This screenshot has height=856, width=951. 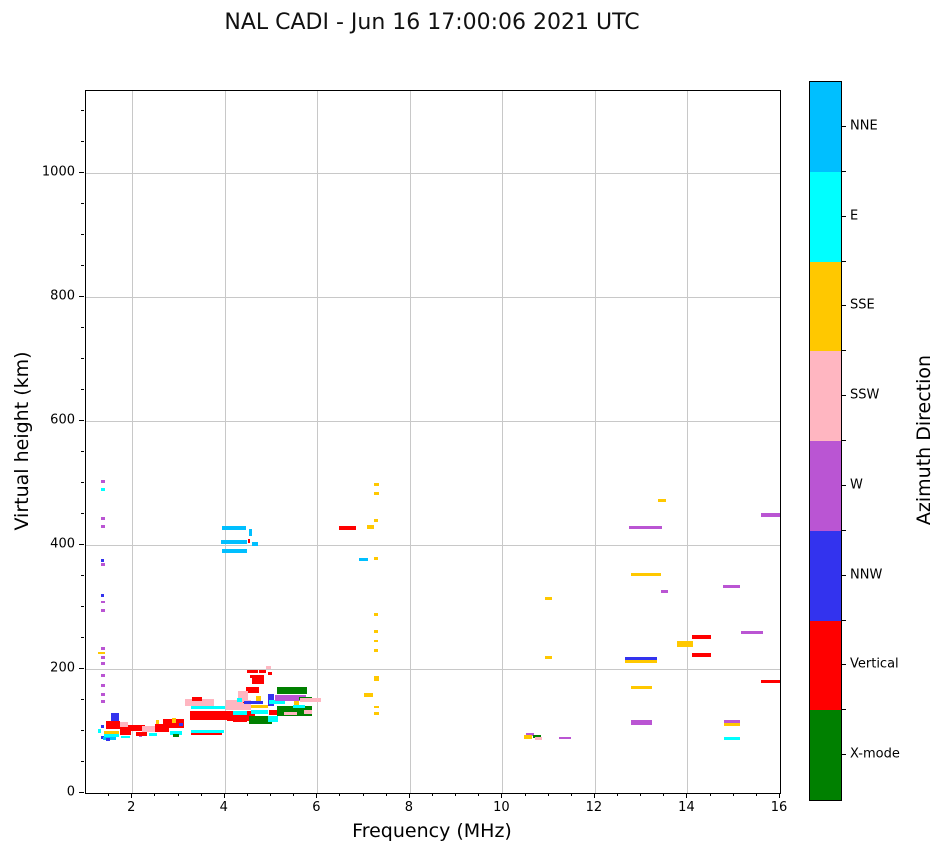 What do you see at coordinates (433, 297) in the screenshot?
I see `gridline-horizontal` at bounding box center [433, 297].